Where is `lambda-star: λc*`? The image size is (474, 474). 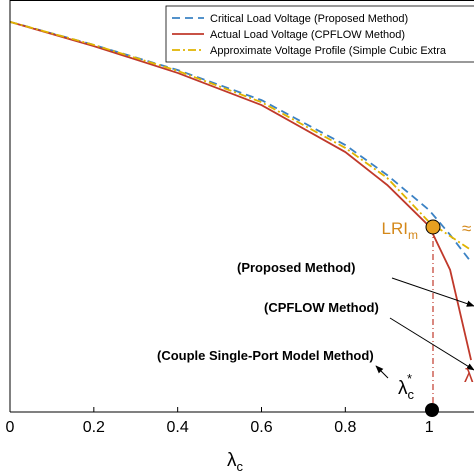
lambda-star: λc* is located at coordinates (406, 386).